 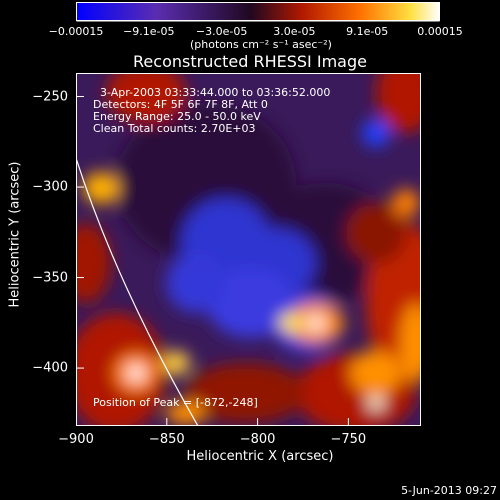 I want to click on x-tick-label: −800, so click(x=257, y=439).